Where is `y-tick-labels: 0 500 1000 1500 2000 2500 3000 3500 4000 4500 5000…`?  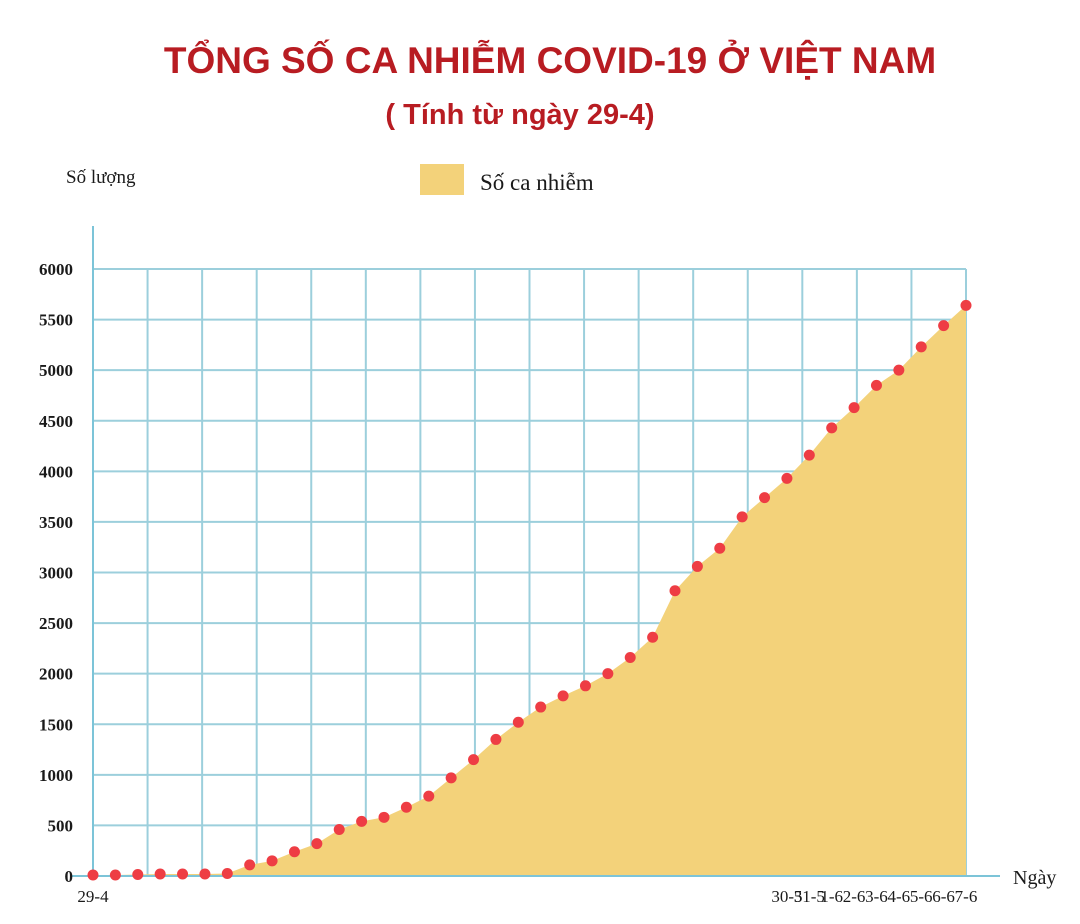
y-tick-labels: 0 500 1000 1500 2000 2500 3000 3500 4000 4500 5000… is located at coordinates (56, 573).